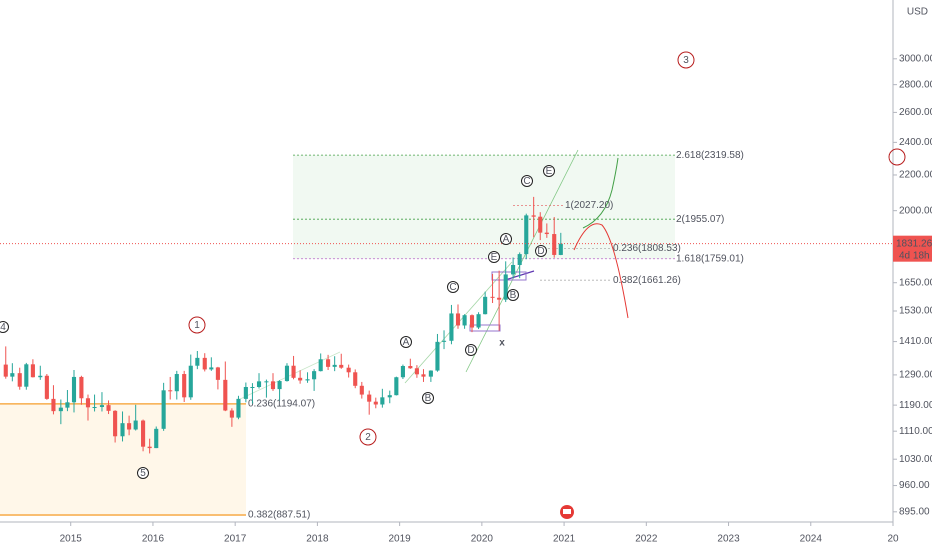 The height and width of the screenshot is (550, 932). I want to click on wave-label: 3, so click(686, 60).